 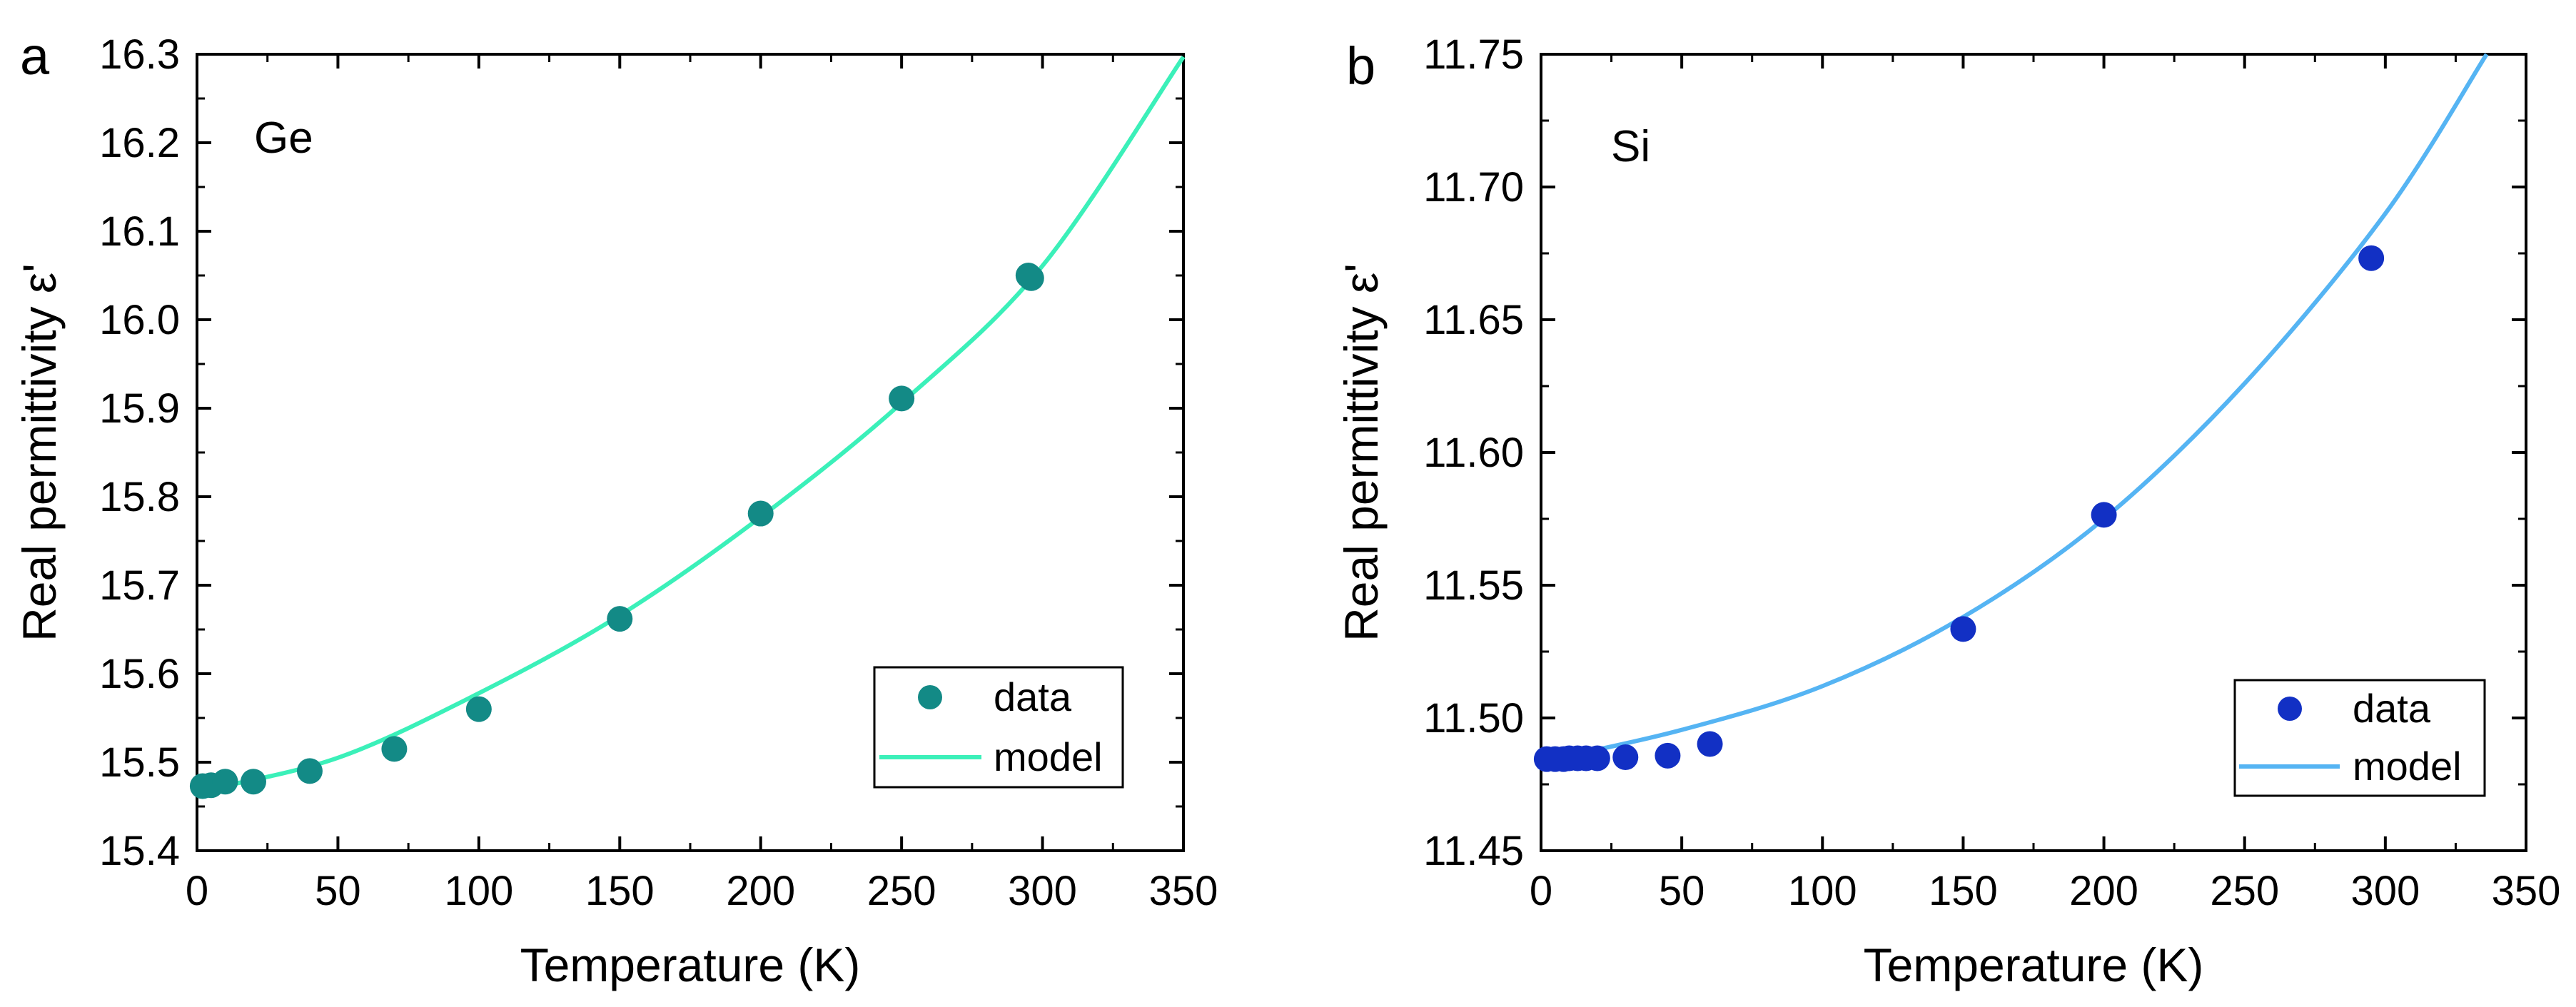 What do you see at coordinates (283, 138) in the screenshot?
I see `panel-a-material-label: Ge` at bounding box center [283, 138].